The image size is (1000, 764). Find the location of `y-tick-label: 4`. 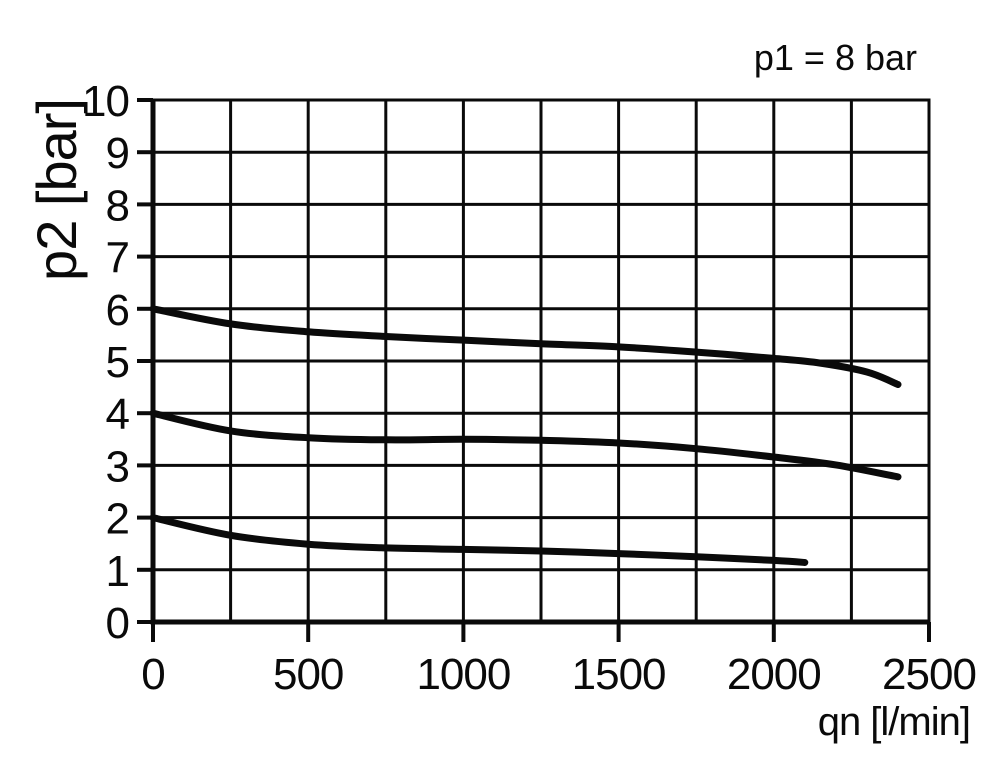

y-tick-label: 4 is located at coordinates (118, 414).